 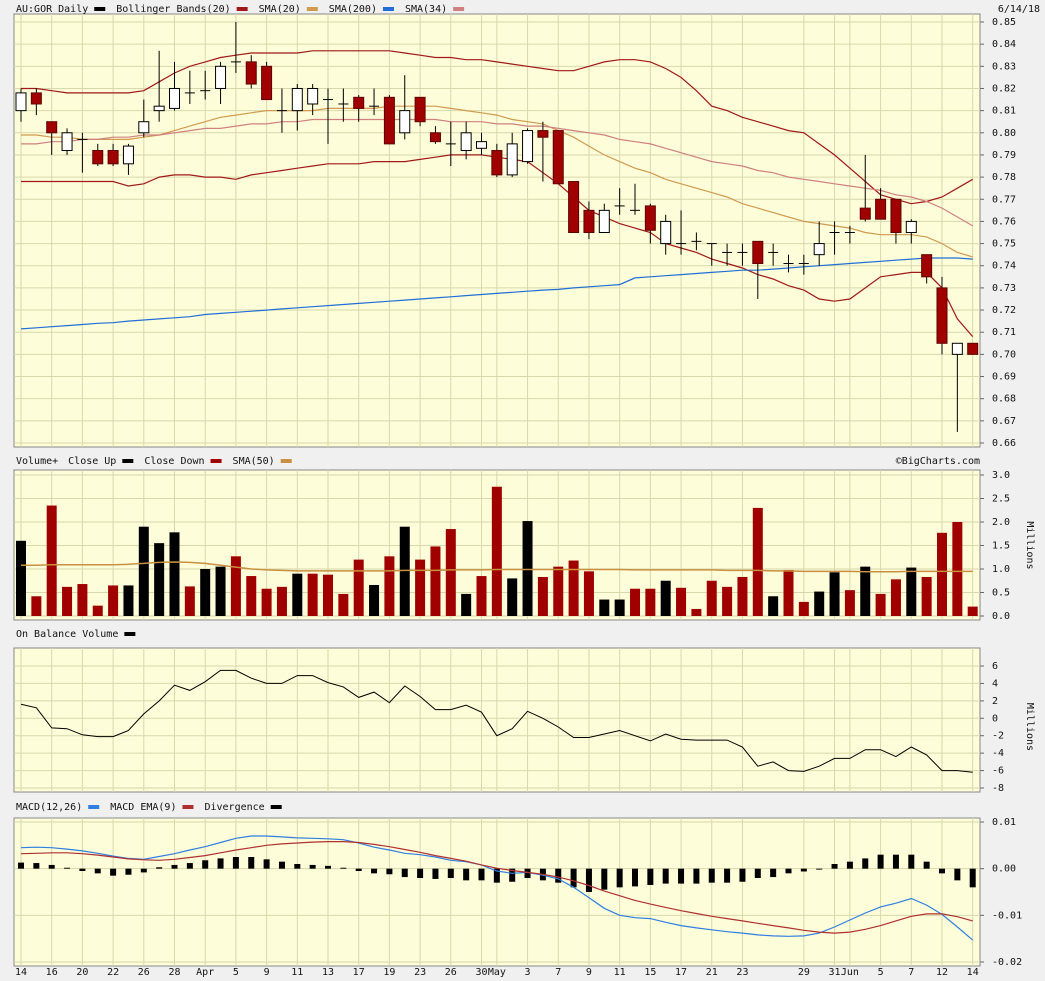 I want to click on x-tick-label: 12, so click(x=942, y=972).